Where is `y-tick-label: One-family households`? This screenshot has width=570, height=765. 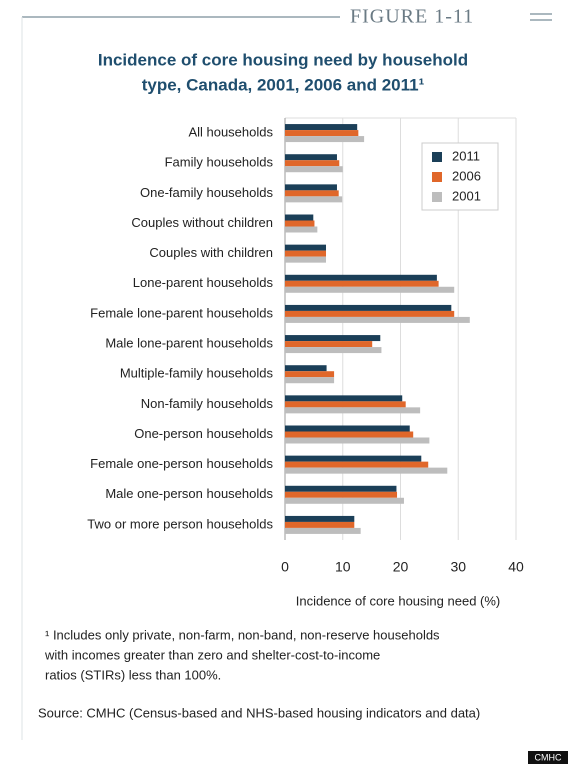
y-tick-label: One-family households is located at coordinates (206, 192).